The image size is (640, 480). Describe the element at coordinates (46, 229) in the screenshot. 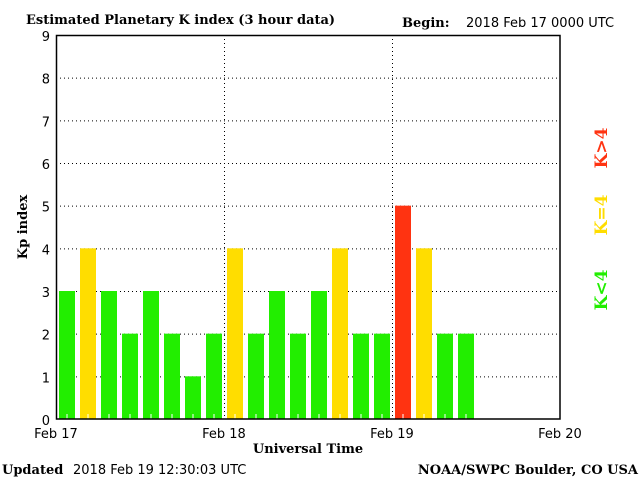

I see `y-ticks: 0 1 2 3 4 5 6 7 8 9` at that location.